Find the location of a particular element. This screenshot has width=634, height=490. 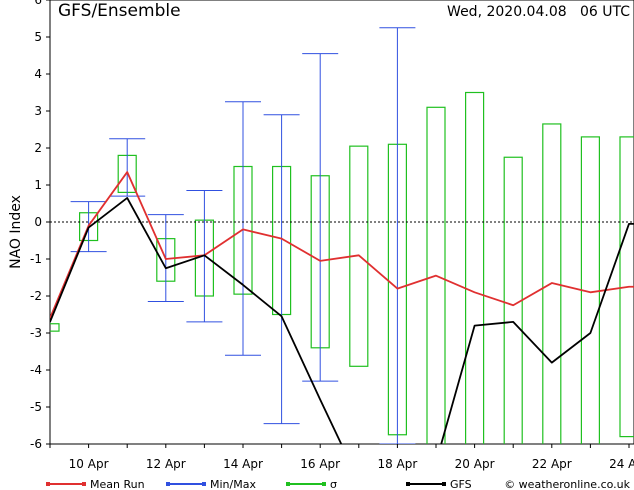

y-axis-label: NAO Index is located at coordinates (16, 232).